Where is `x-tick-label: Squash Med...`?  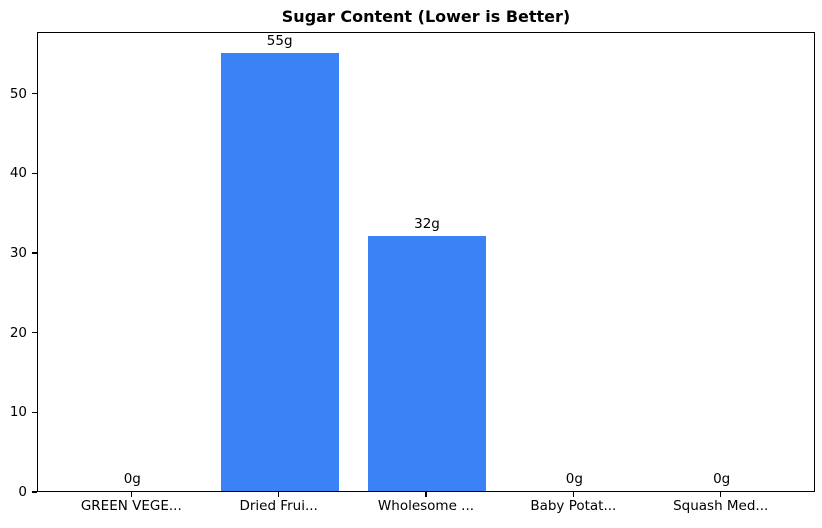
x-tick-label: Squash Med... is located at coordinates (721, 506).